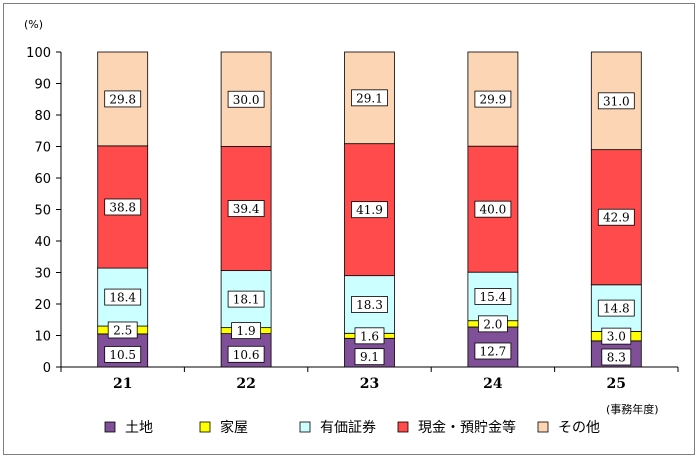 This screenshot has height=460, width=700. I want to click on y-tick-label: 70, so click(42, 148).